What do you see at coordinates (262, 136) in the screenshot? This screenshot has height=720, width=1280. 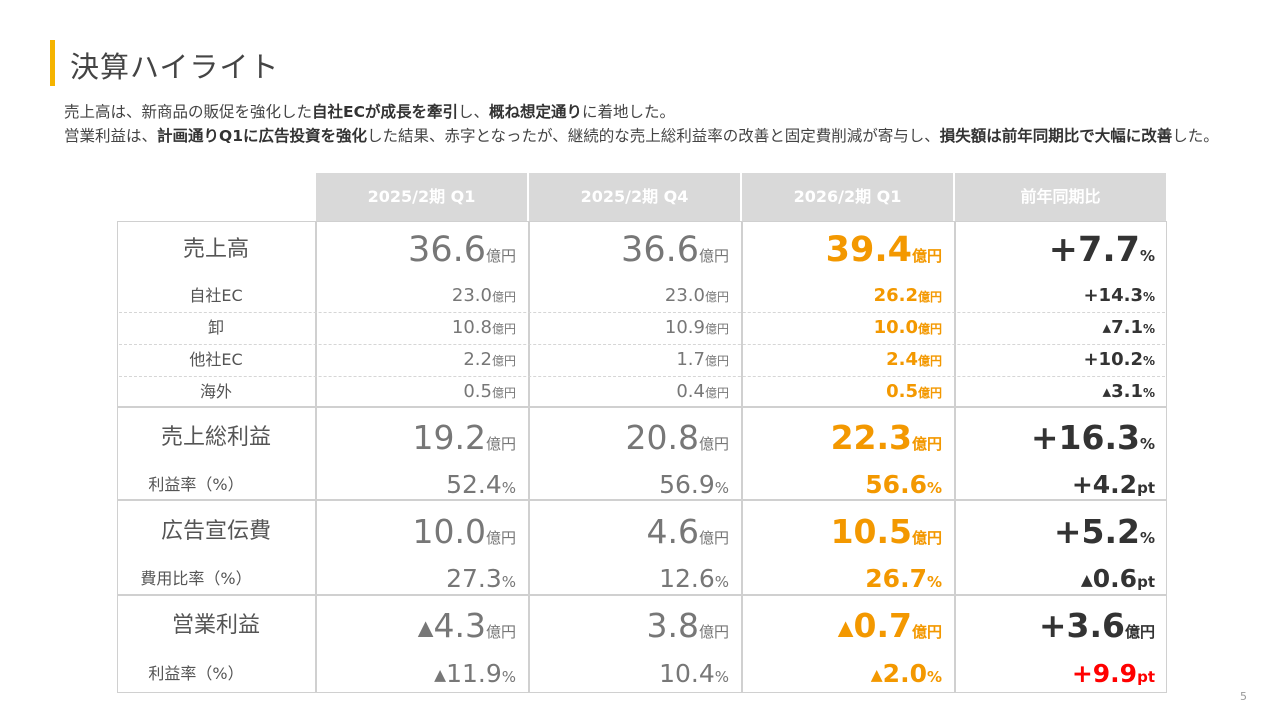 I see `summary-line2-segment: 計画通りQ1に広告投資を強化` at bounding box center [262, 136].